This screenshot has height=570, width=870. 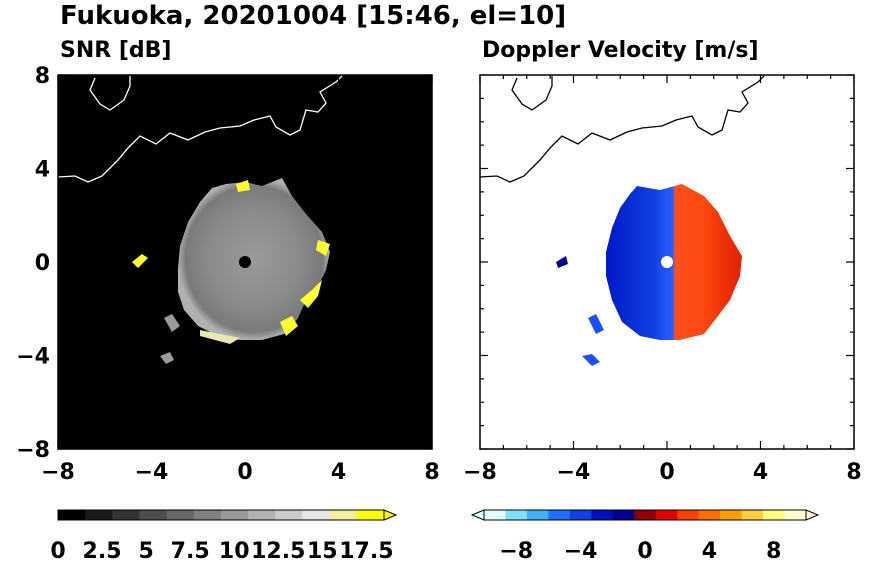 What do you see at coordinates (322, 551) in the screenshot?
I see `colorbar-tick-label: 15` at bounding box center [322, 551].